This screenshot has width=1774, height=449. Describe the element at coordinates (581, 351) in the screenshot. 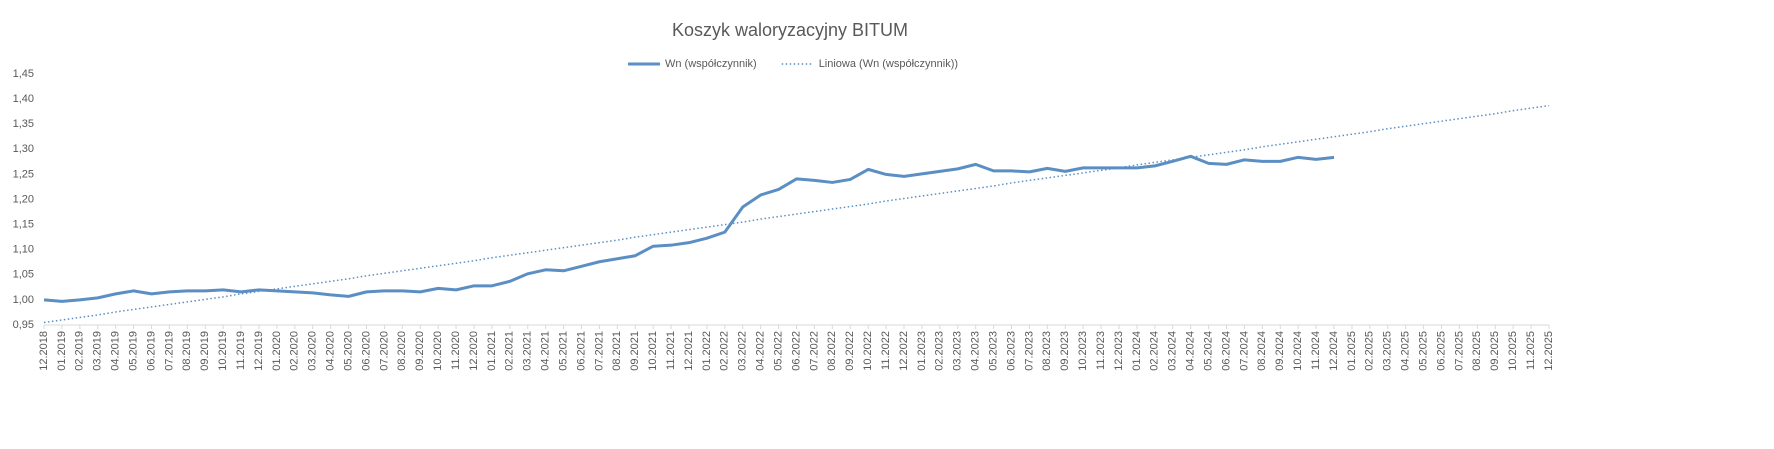

I see `x-tick-label: 06.2021` at that location.